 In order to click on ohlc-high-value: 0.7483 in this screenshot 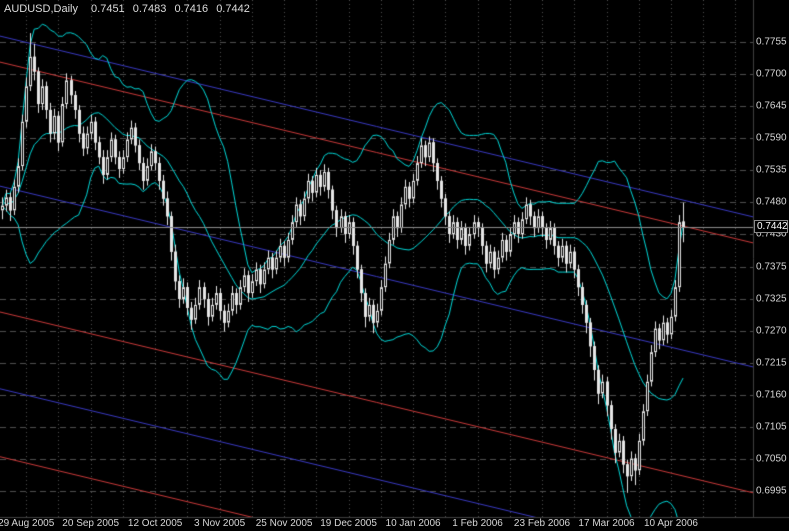, I will do `click(149, 9)`.